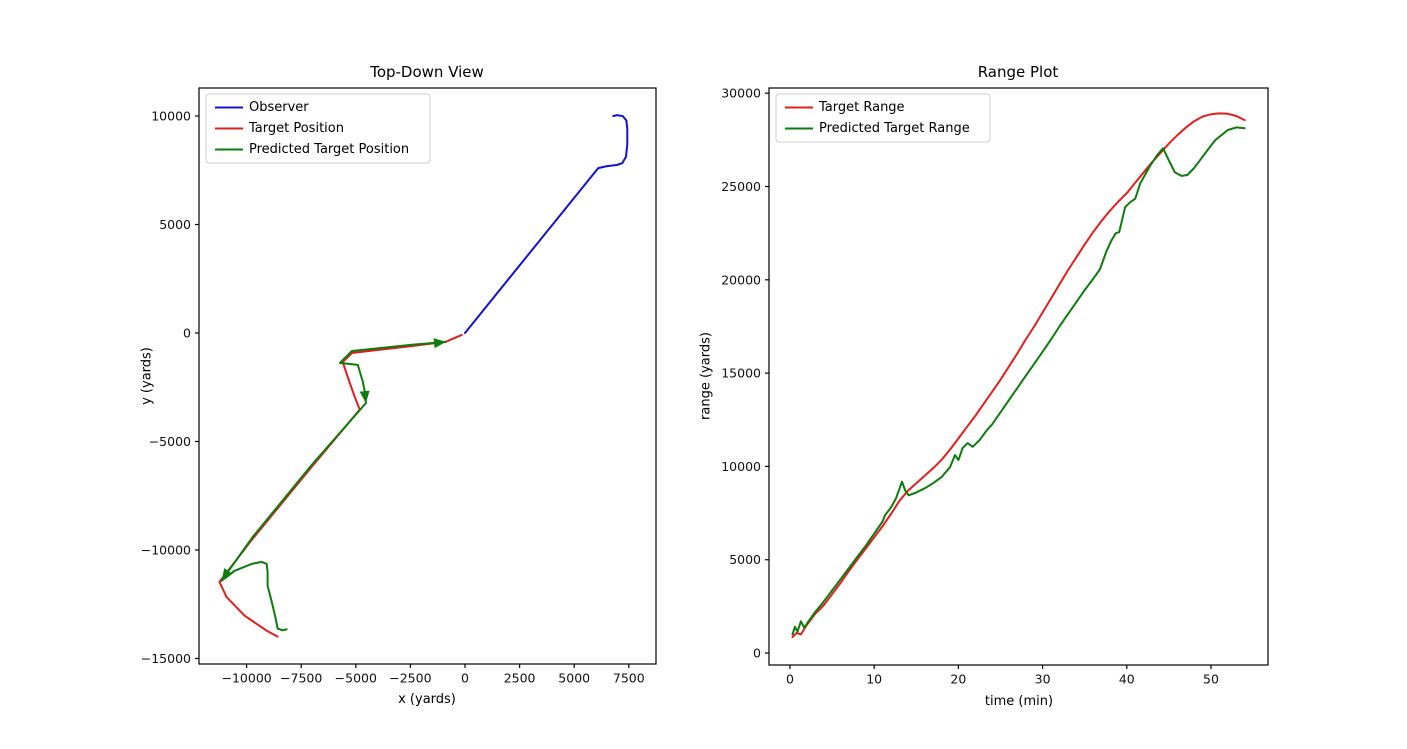 Image resolution: width=1407 pixels, height=749 pixels. Describe the element at coordinates (741, 466) in the screenshot. I see `range-ytick-label: 10000` at that location.